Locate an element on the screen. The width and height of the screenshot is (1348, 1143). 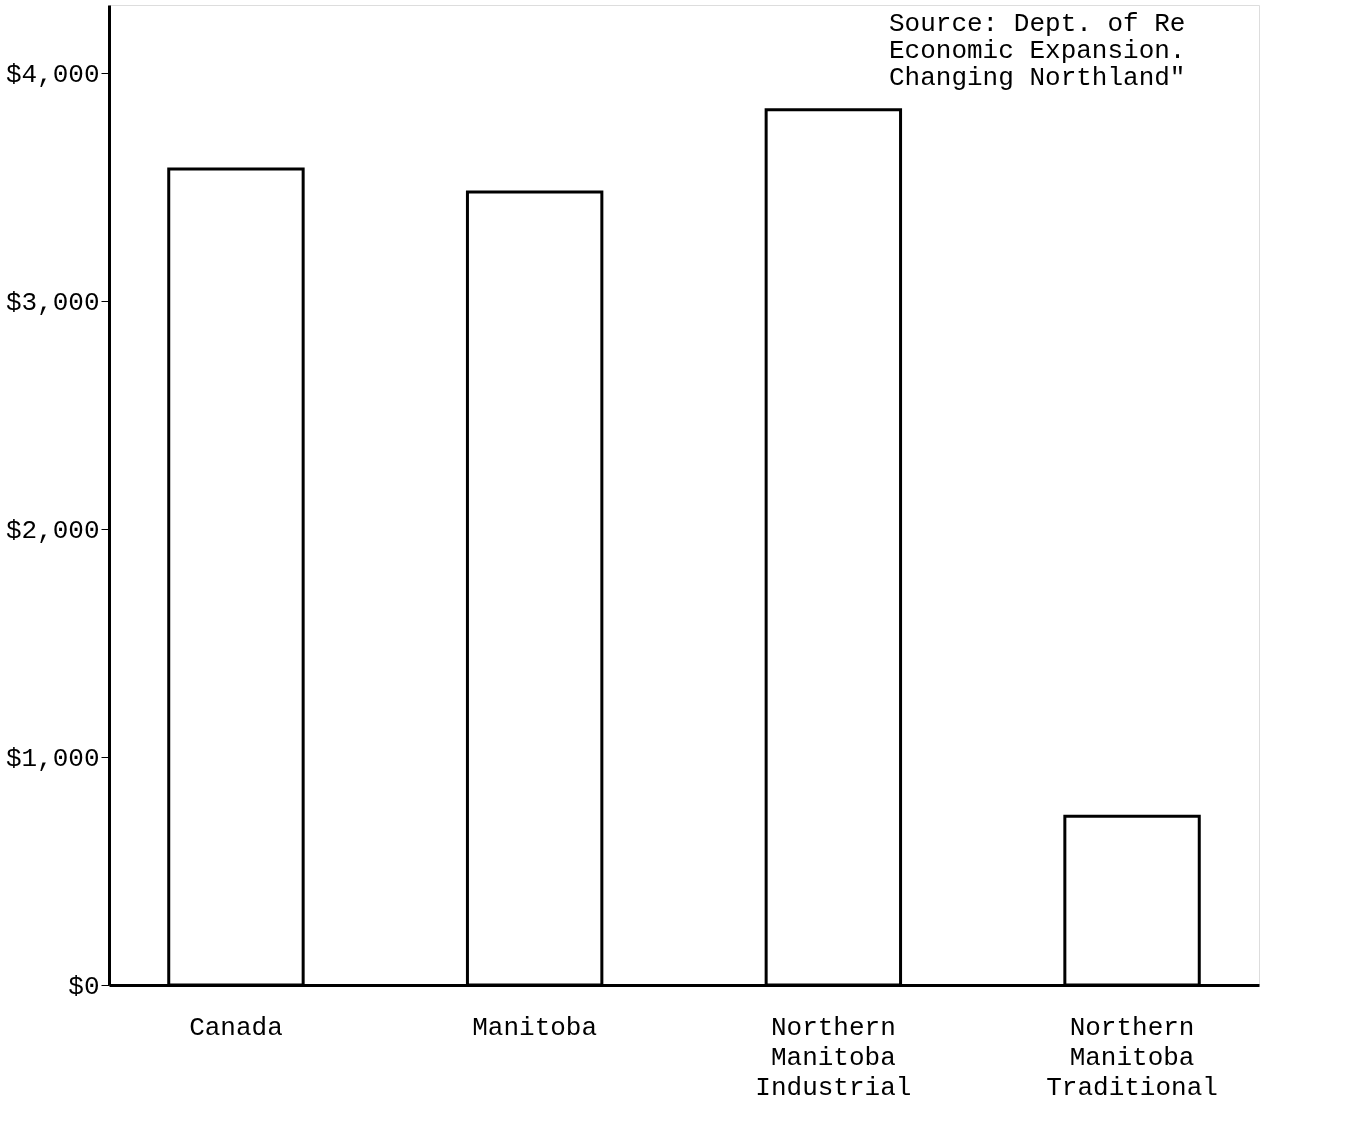
y-tick-label: $3,000 is located at coordinates (52, 302).